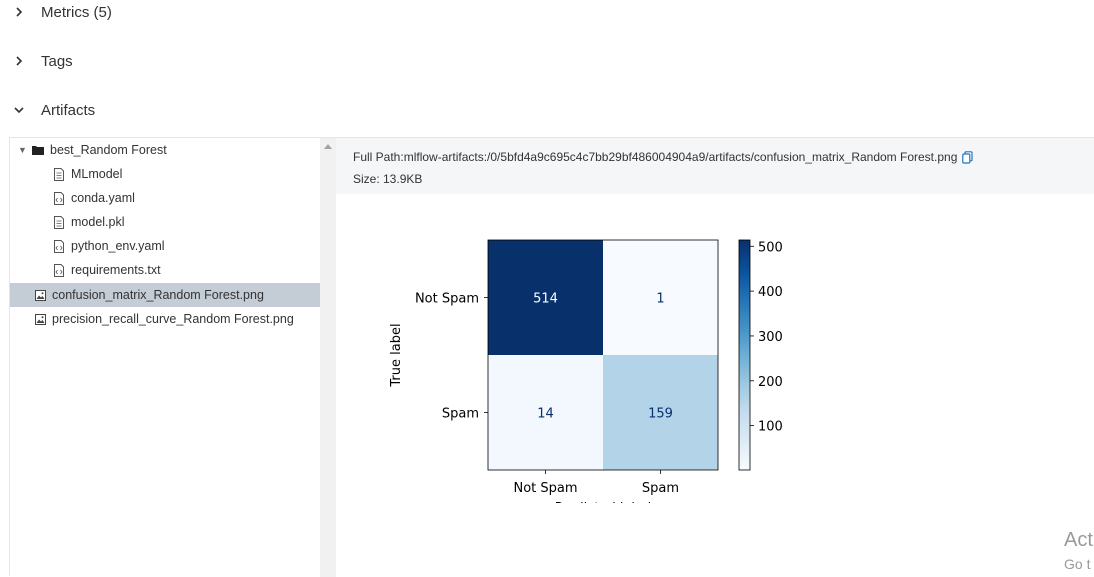  Describe the element at coordinates (98, 222) in the screenshot. I see `tree-item-label: model.pkl` at that location.